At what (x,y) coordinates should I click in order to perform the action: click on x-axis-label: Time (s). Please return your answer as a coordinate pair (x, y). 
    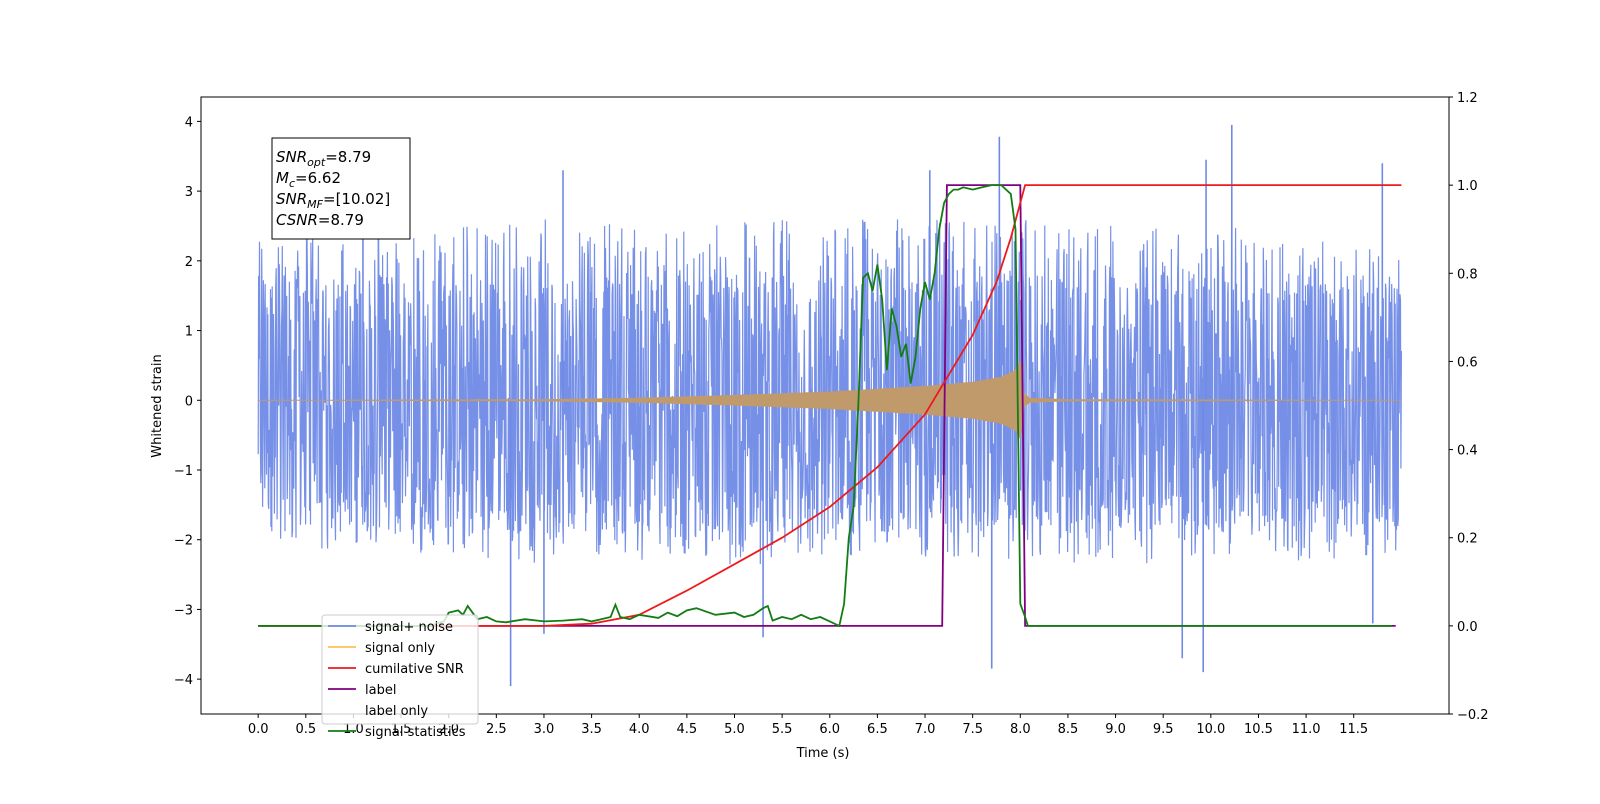
    Looking at the image, I should click on (823, 753).